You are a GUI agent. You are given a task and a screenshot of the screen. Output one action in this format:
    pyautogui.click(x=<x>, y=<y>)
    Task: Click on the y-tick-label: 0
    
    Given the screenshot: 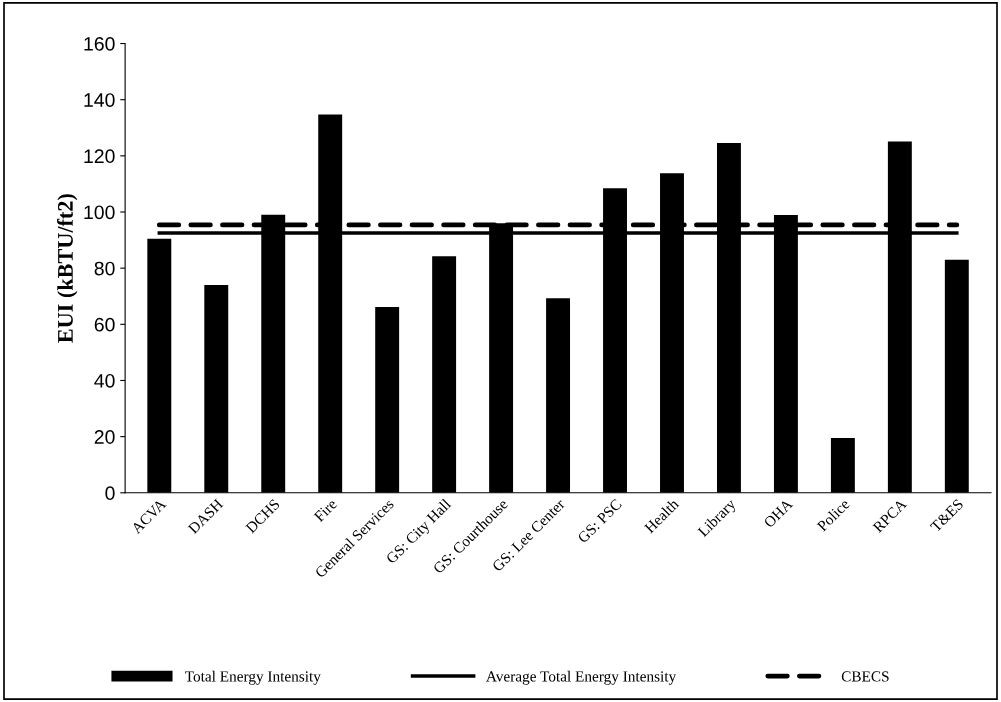 What is the action you would take?
    pyautogui.click(x=110, y=493)
    